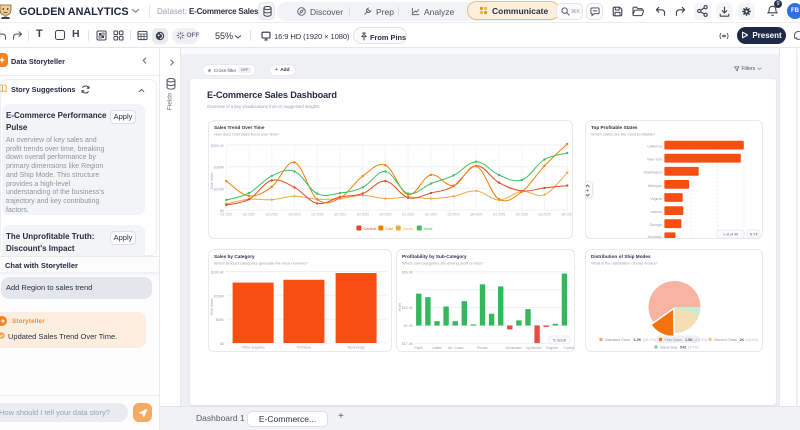  I want to click on svg-text: Washington, so click(653, 173).